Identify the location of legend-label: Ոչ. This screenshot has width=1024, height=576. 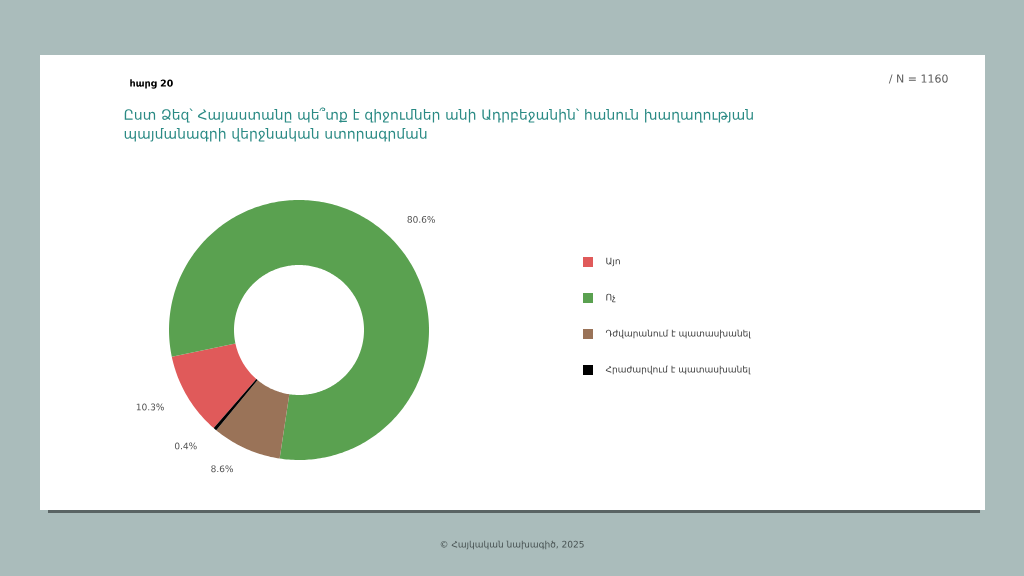
(611, 298).